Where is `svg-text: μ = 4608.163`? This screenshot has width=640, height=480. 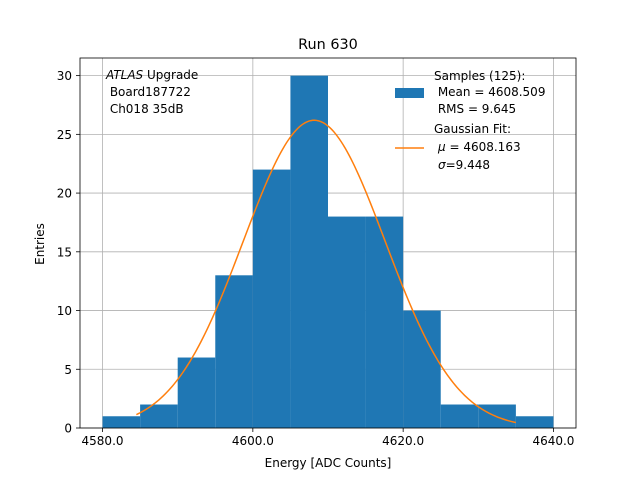
svg-text: μ = 4608.163 is located at coordinates (479, 147).